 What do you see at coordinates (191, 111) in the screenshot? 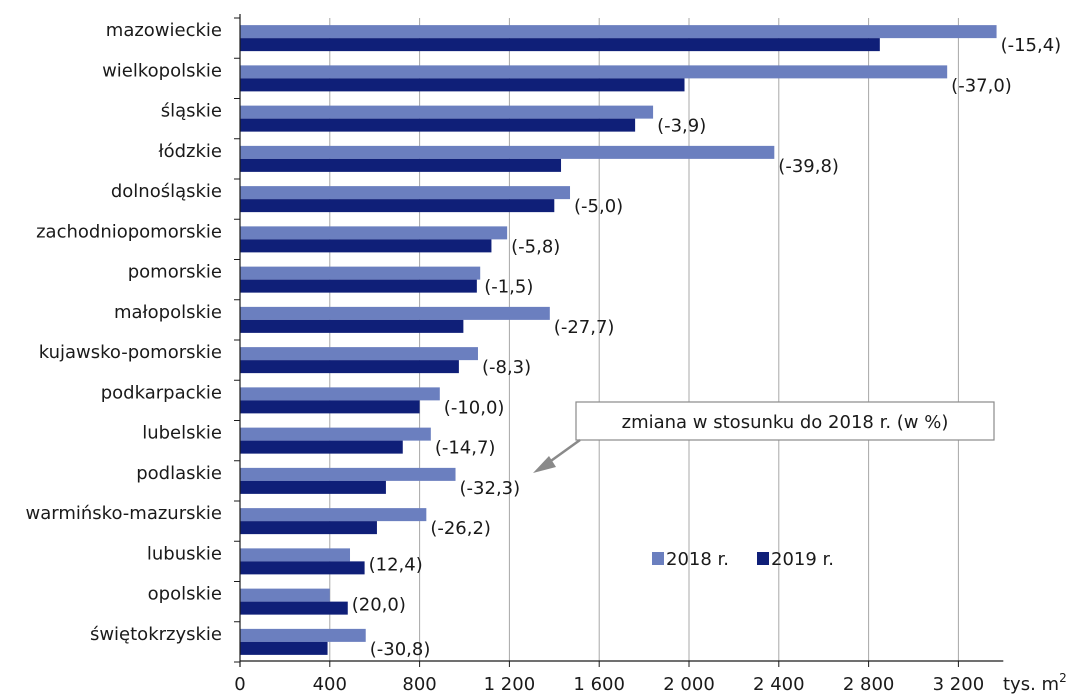
I see `category-label: śląskie` at bounding box center [191, 111].